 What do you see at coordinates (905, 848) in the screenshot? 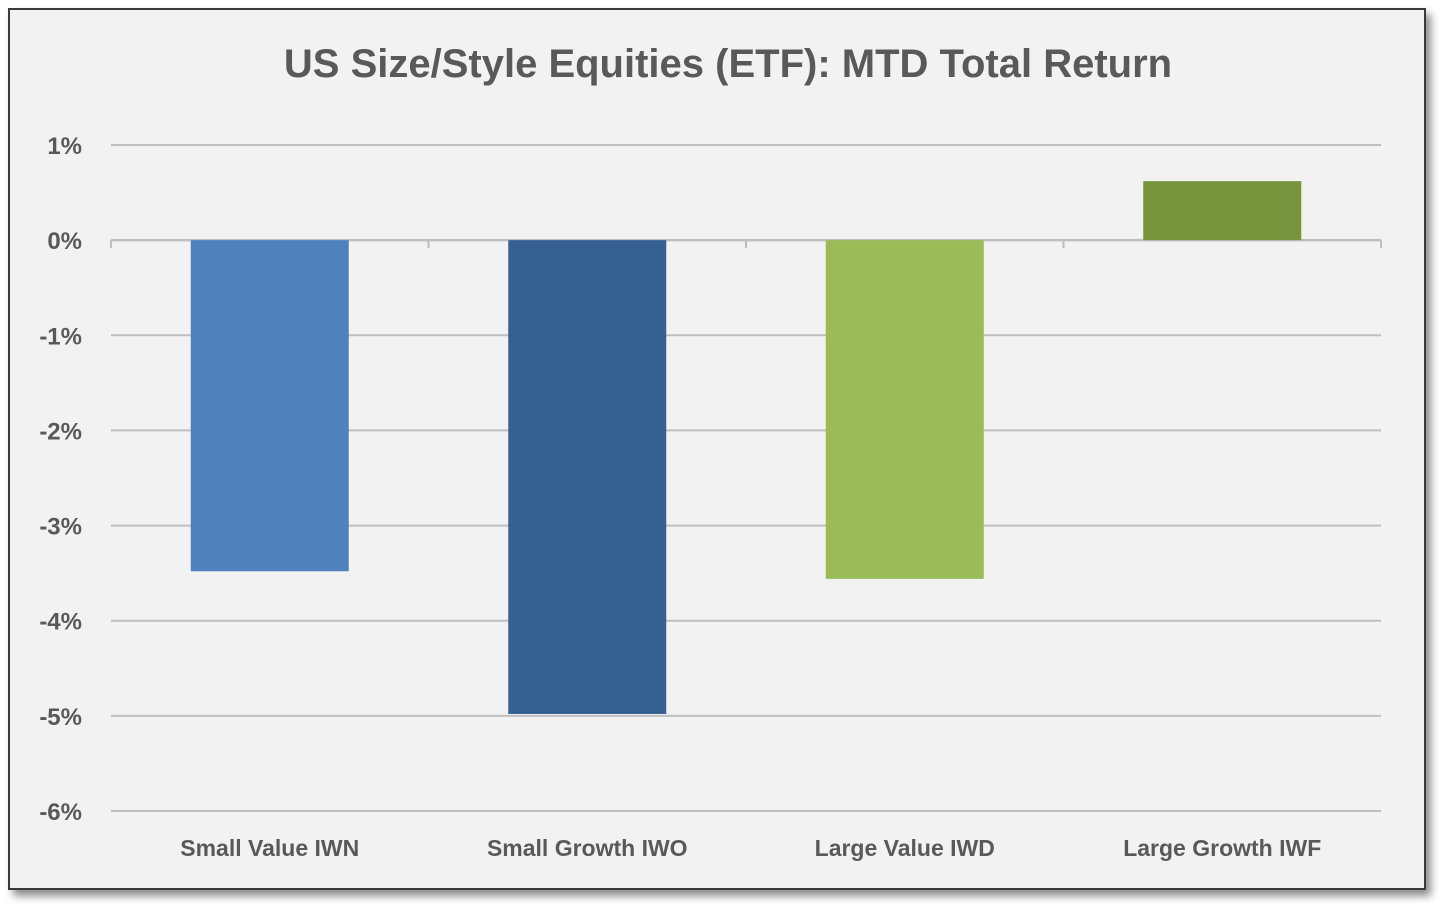
I see `x-category-label: Large Value IWD` at bounding box center [905, 848].